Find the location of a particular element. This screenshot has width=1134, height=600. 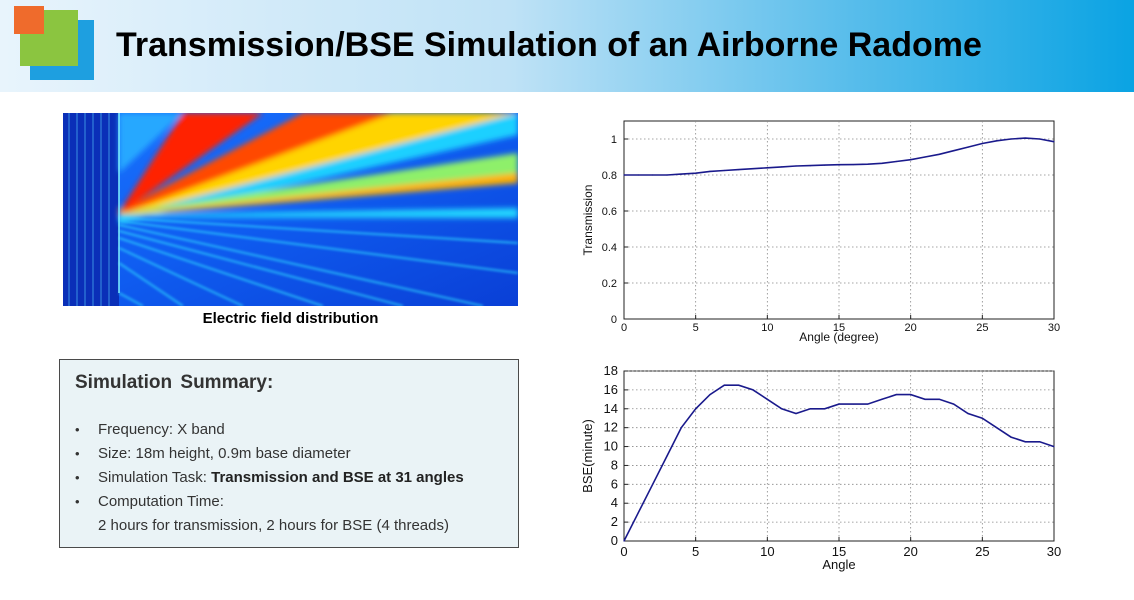

y-tick-label: 0.2 is located at coordinates (609, 284).